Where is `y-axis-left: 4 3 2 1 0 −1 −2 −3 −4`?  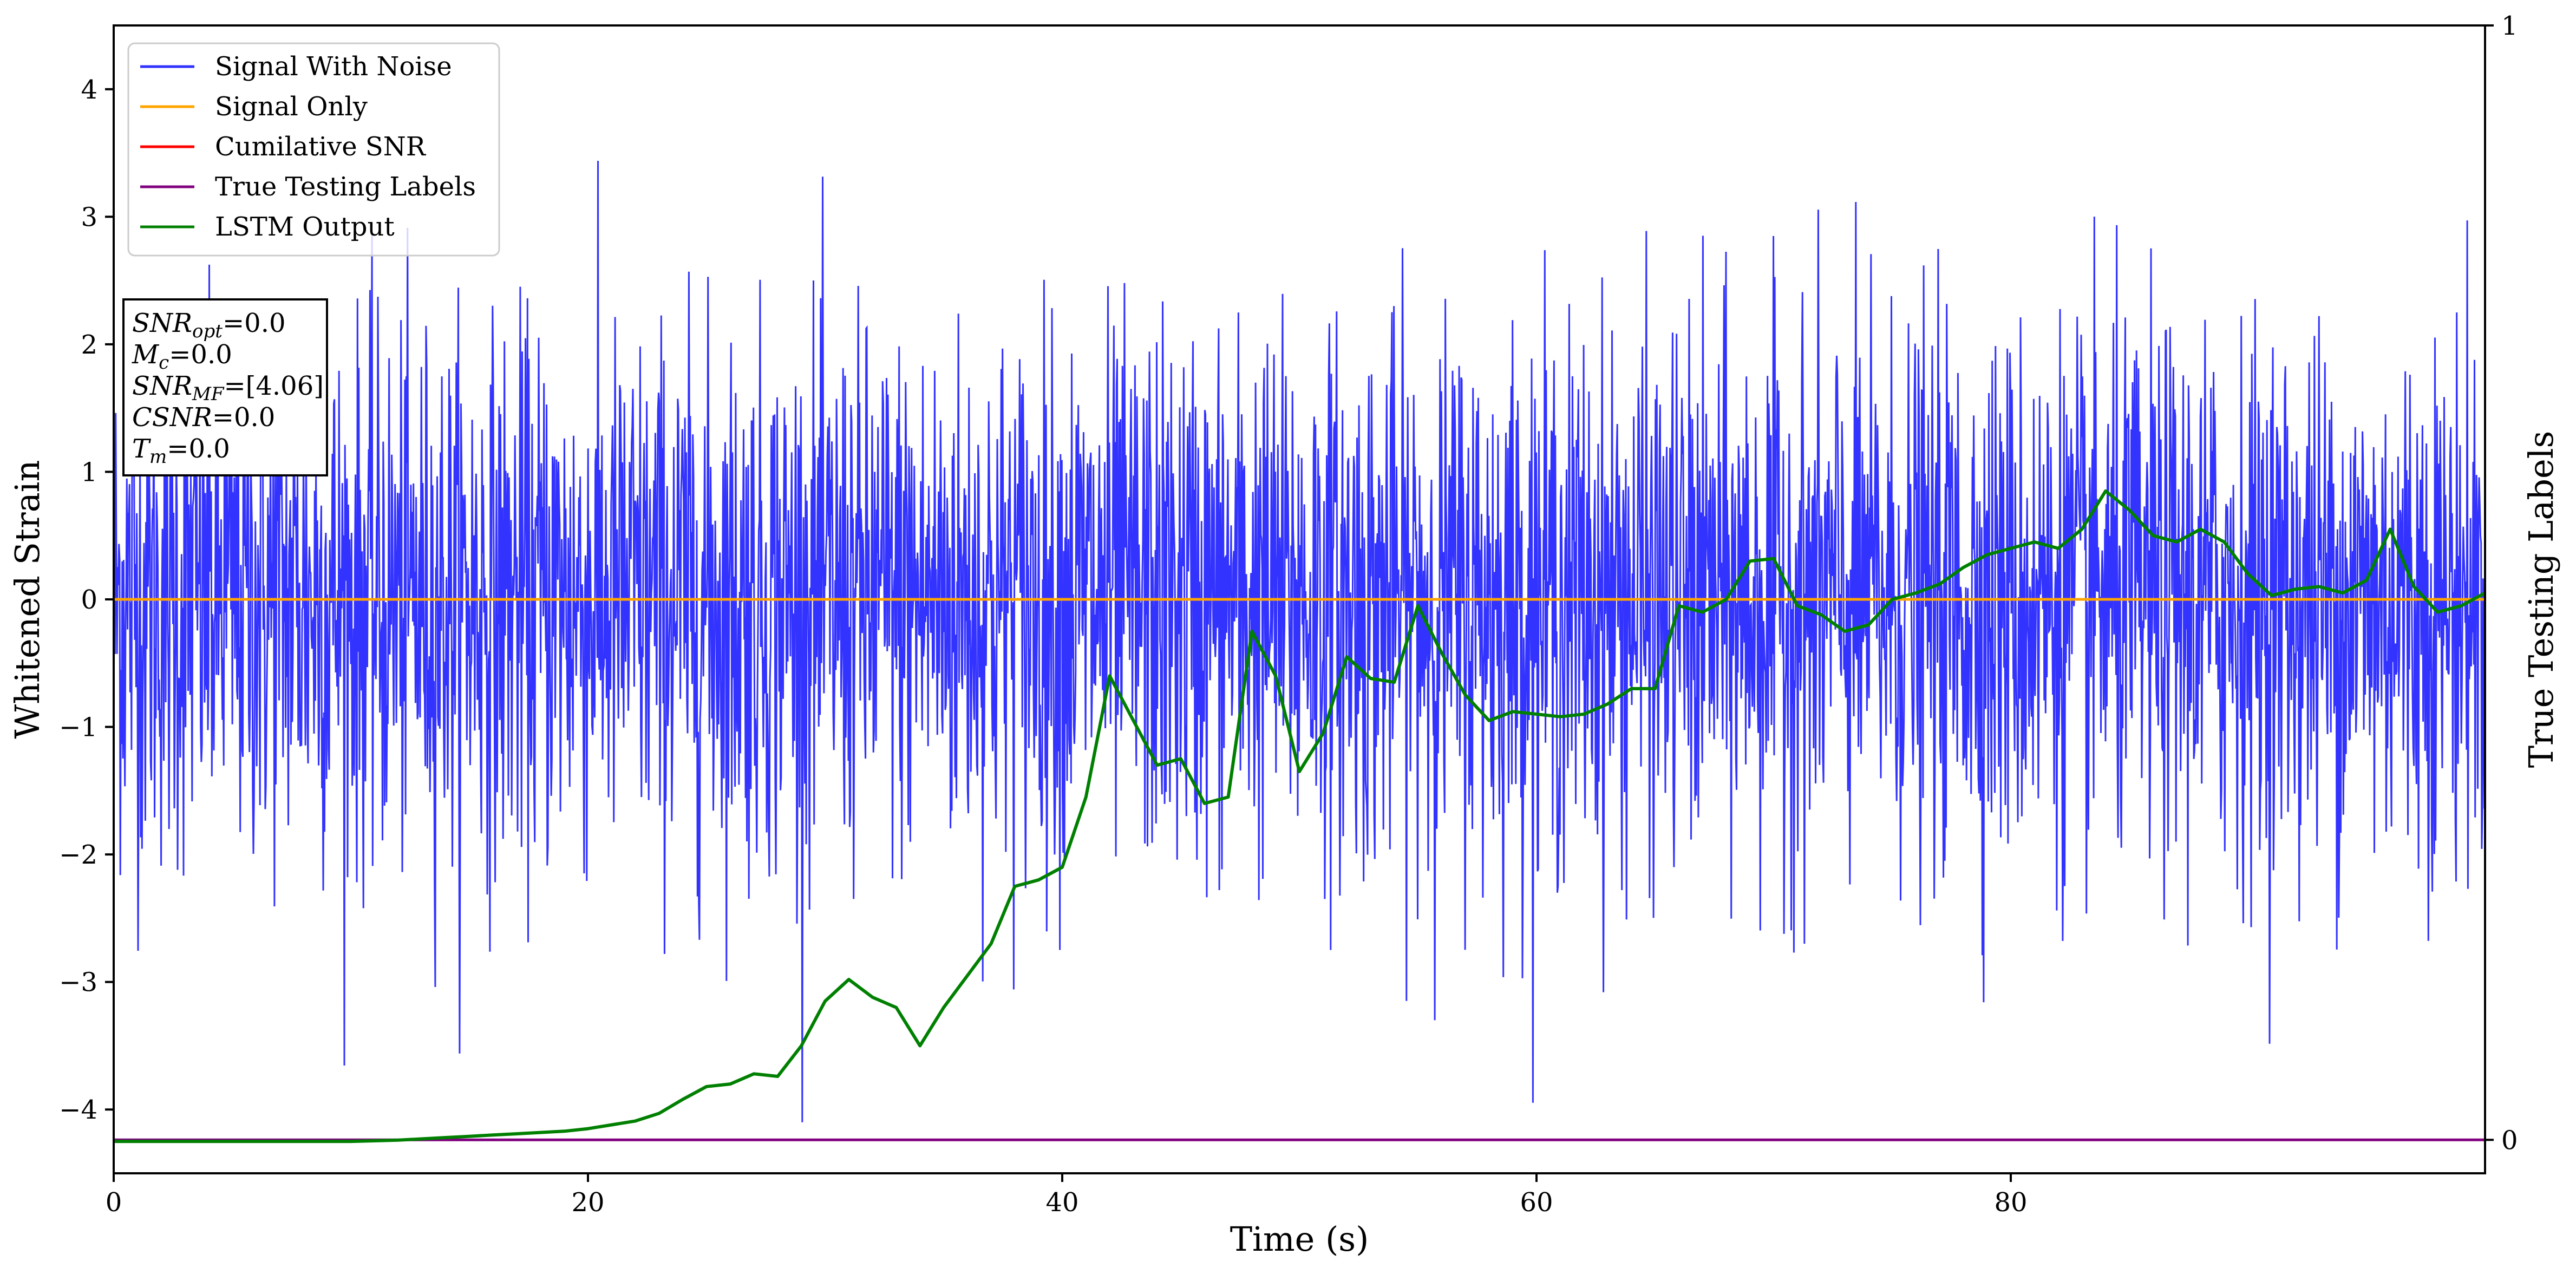 y-axis-left: 4 3 2 1 0 −1 −2 −3 −4 is located at coordinates (86, 600).